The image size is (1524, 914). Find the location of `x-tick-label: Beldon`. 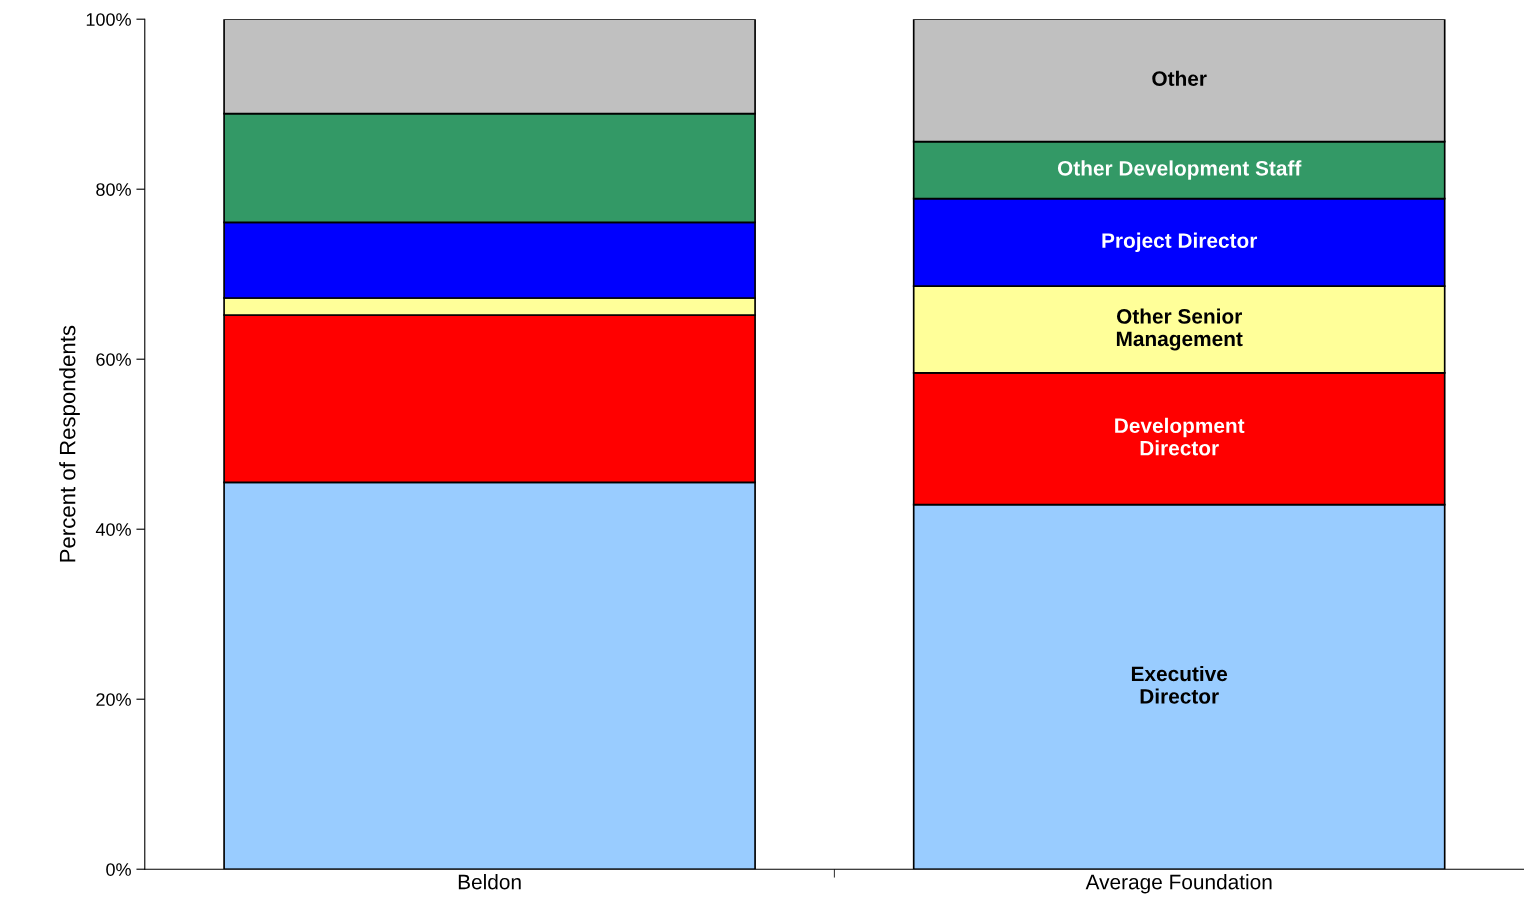

x-tick-label: Beldon is located at coordinates (489, 882).